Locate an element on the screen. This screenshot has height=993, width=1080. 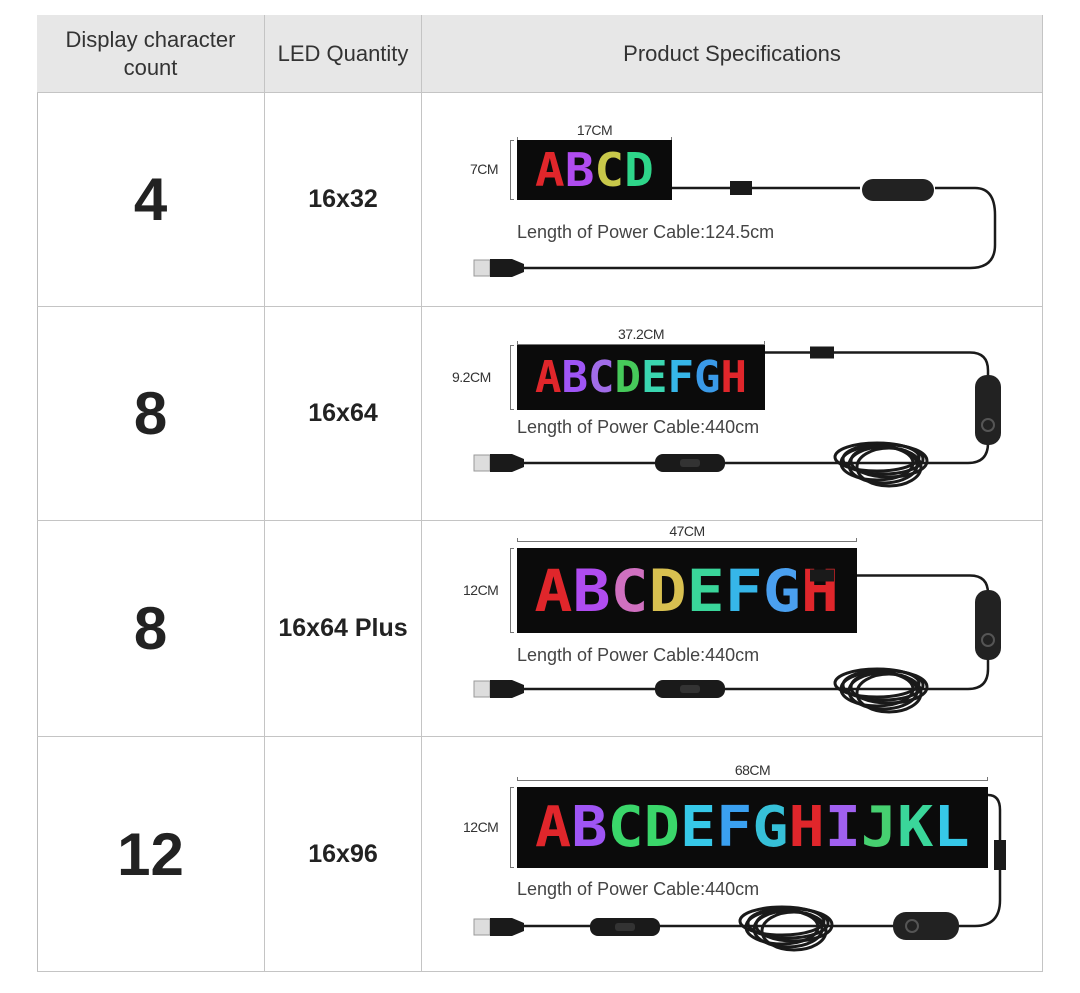
height-dimension-label: 7CM is located at coordinates (484, 169).